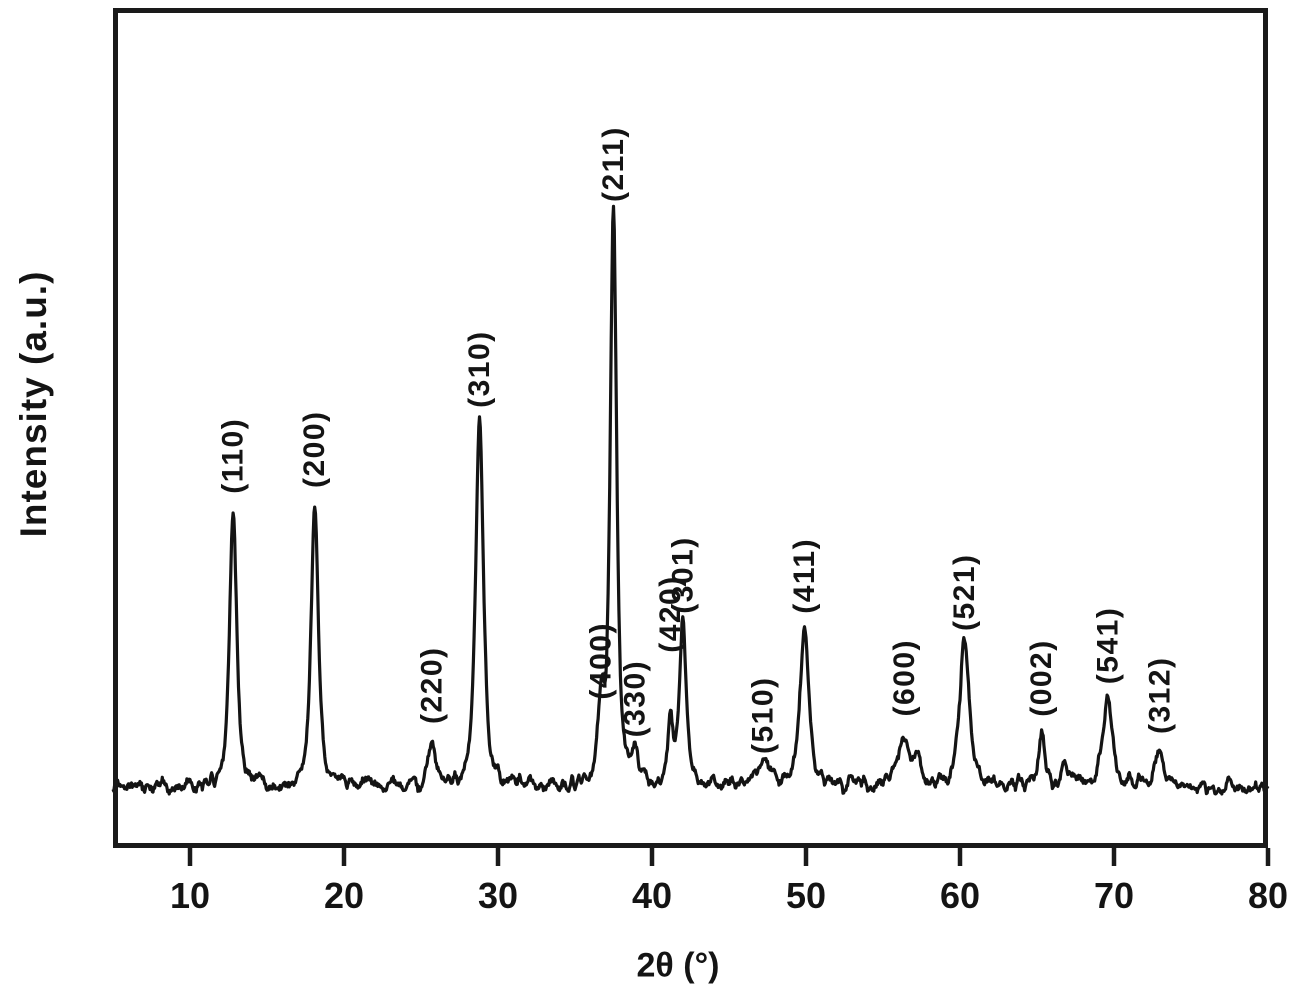  I want to click on x-axis-tick-label: 60, so click(960, 895).